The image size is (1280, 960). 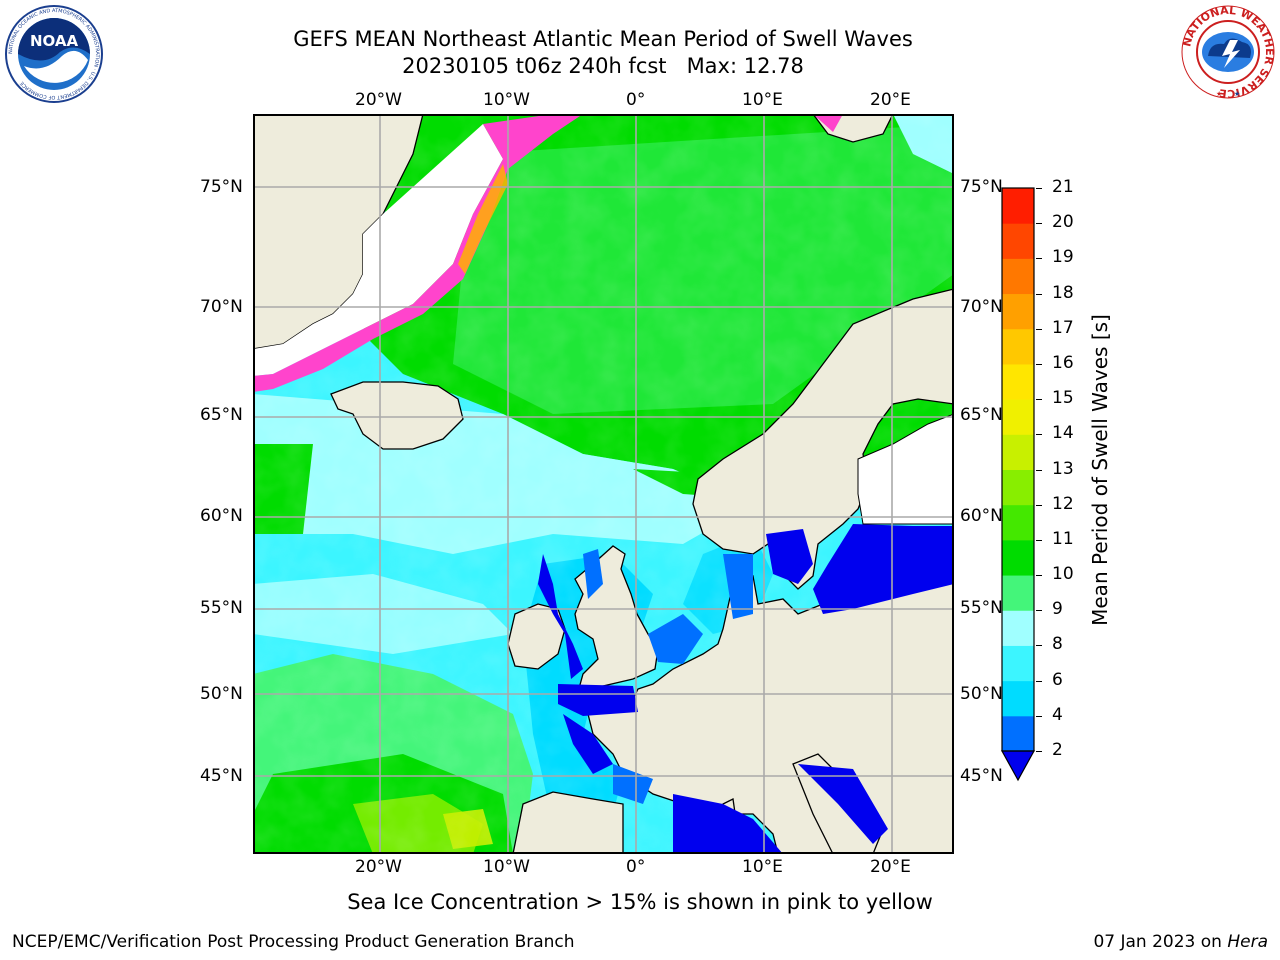 I want to click on lat-label-left-75n: 75°N, so click(x=221, y=187).